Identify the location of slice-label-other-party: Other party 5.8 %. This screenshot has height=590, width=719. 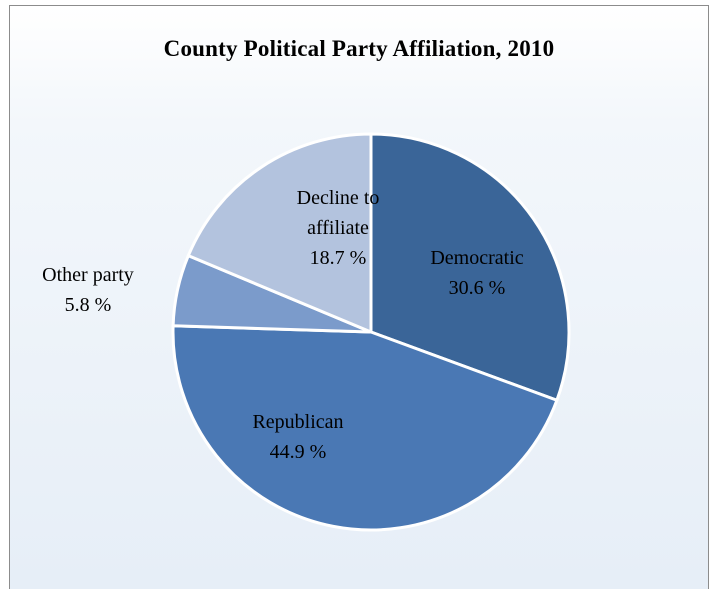
(88, 290).